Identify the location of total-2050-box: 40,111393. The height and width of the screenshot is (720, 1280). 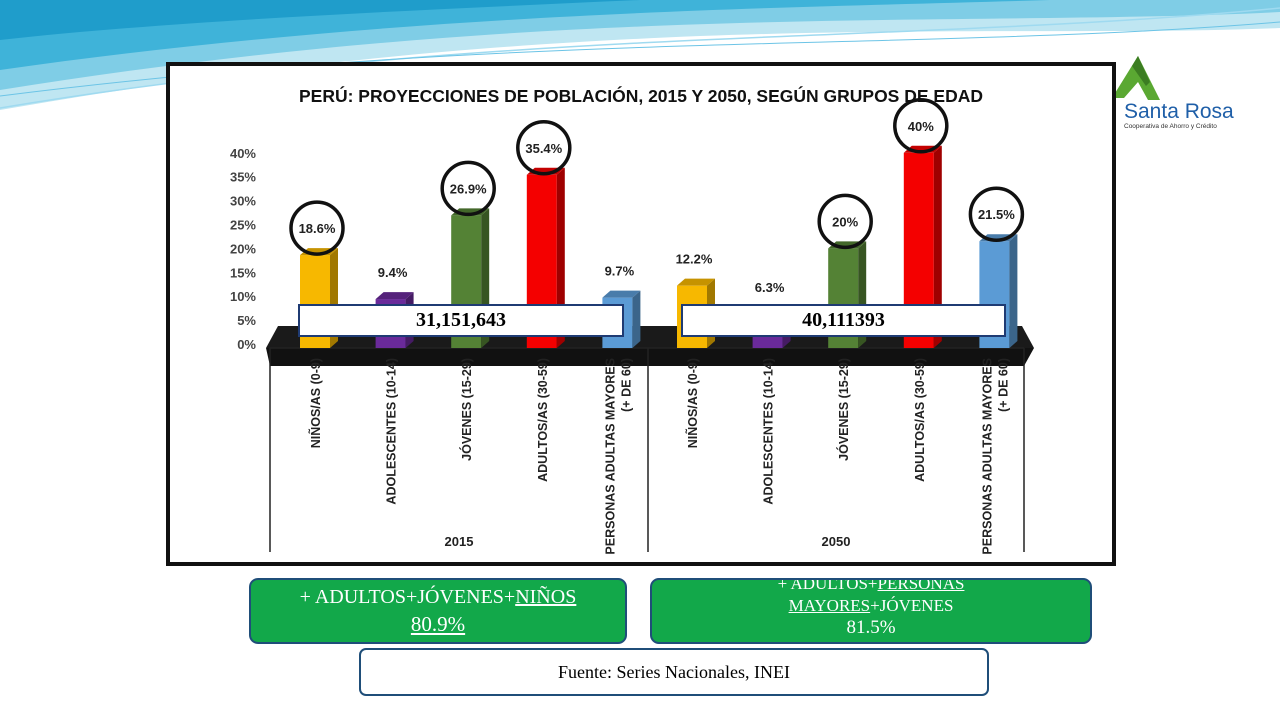
(843, 320).